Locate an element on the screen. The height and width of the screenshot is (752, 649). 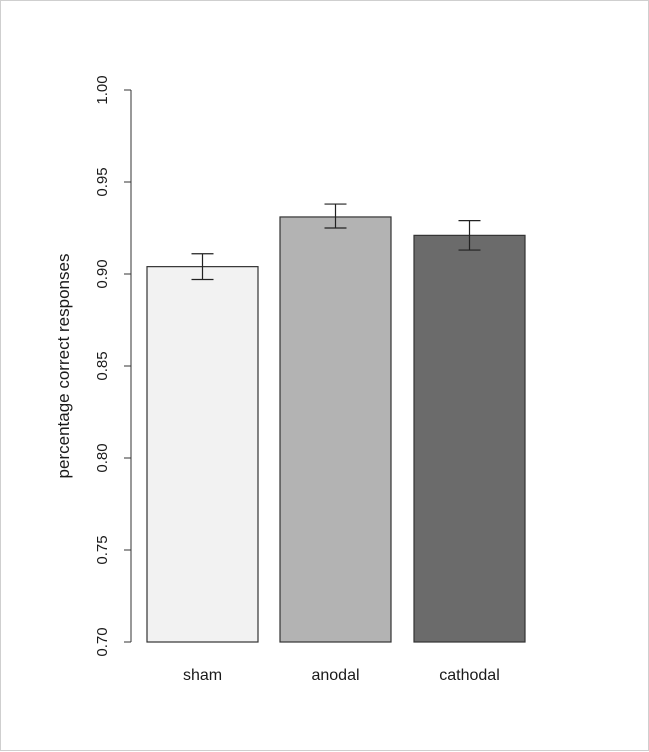
category-label-anodal: anodal is located at coordinates (335, 675).